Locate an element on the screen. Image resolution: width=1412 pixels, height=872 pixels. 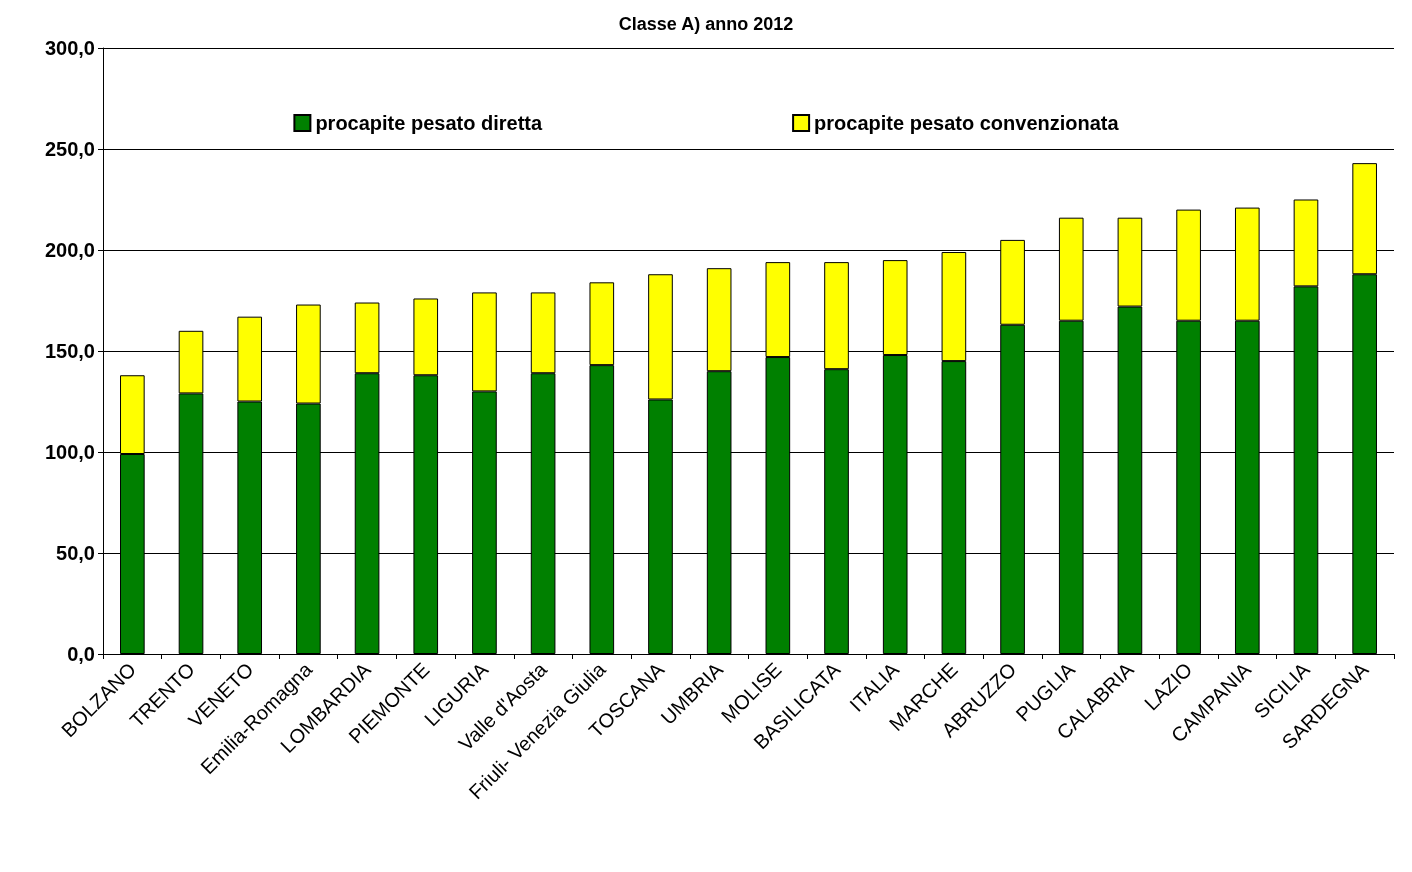
y-tick-label: 250,0 is located at coordinates (69, 149).